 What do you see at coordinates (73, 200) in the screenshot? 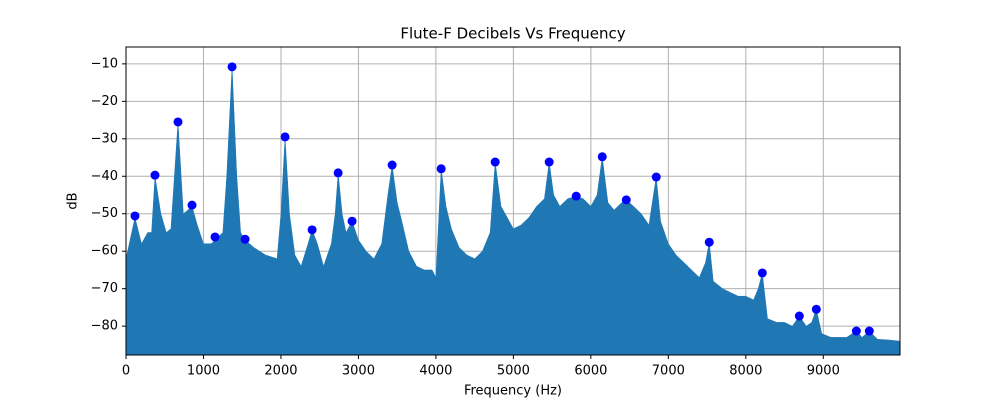
I see `y-axis-label: dB` at bounding box center [73, 200].